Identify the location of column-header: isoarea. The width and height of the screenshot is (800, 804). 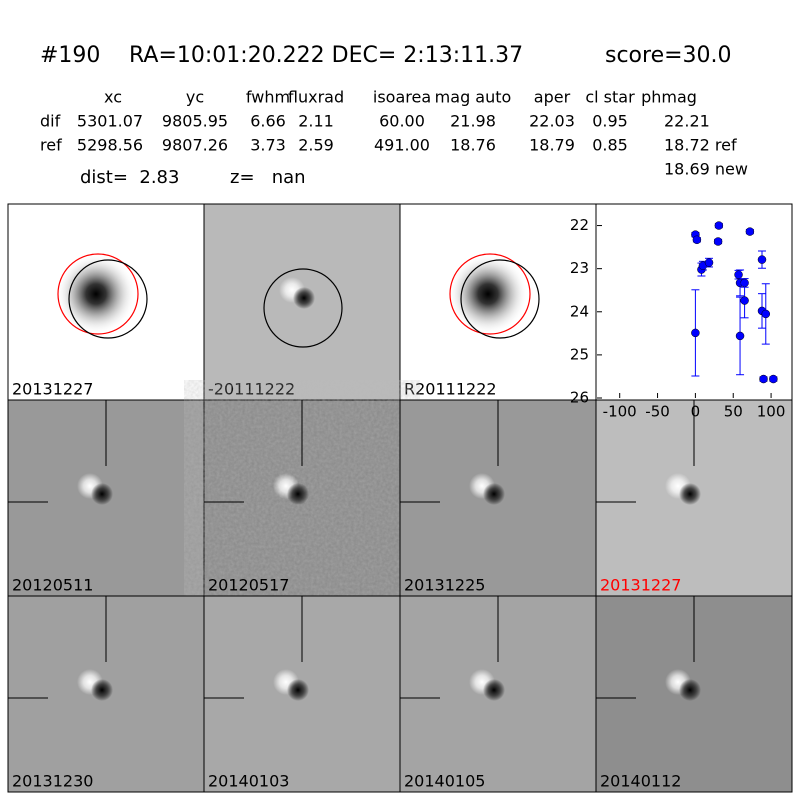
(402, 97).